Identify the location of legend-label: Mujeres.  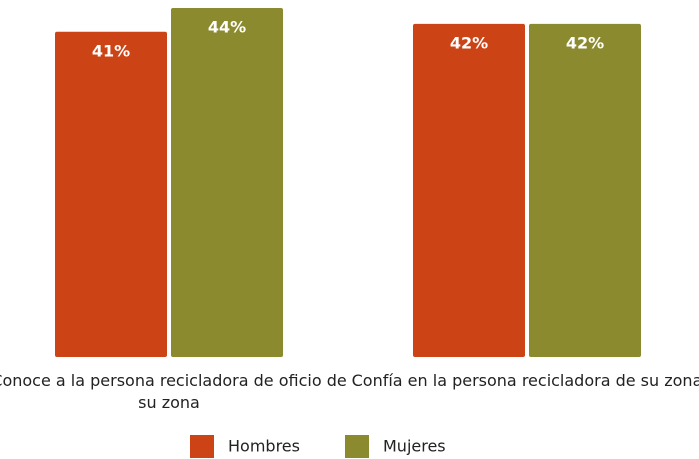
(414, 446).